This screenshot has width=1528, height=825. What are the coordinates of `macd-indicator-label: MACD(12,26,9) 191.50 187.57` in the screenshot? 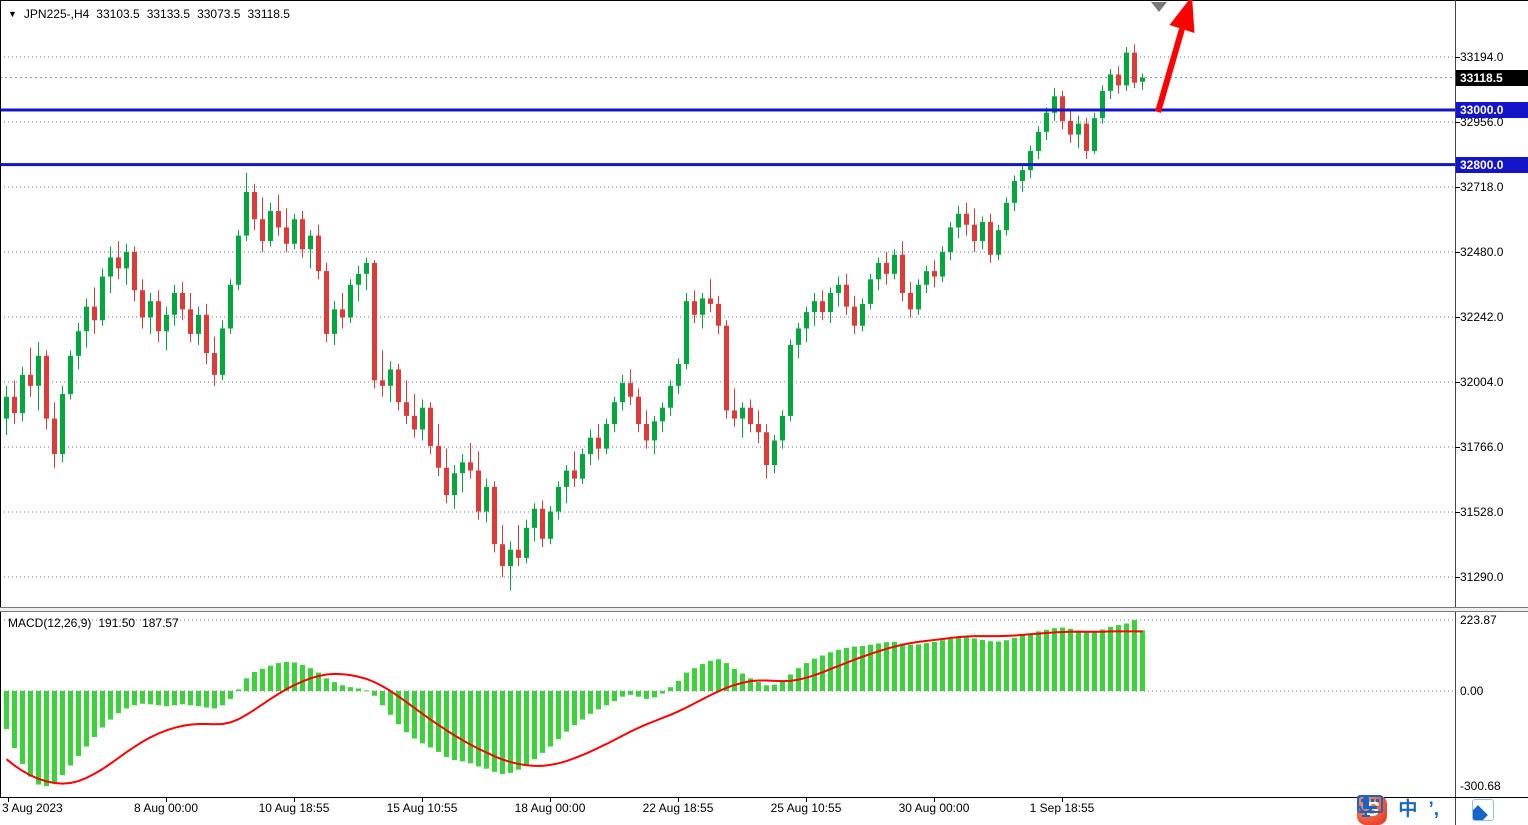 It's located at (93, 623).